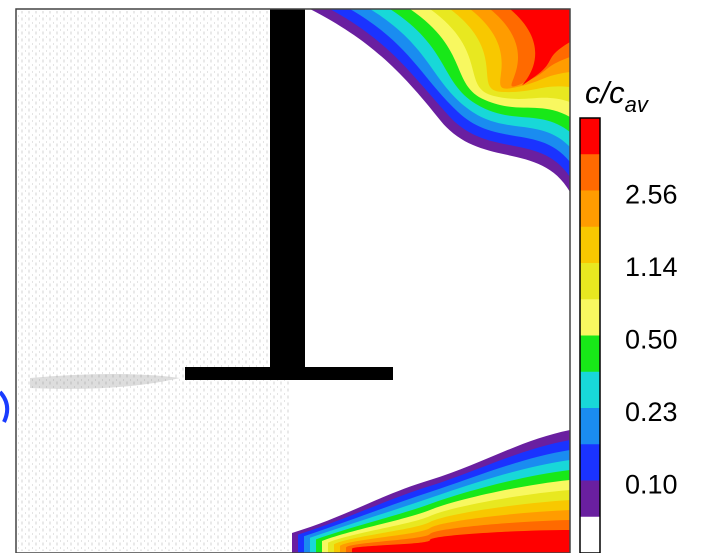  Describe the element at coordinates (540, 47) in the screenshot. I see `top-contour-band` at that location.